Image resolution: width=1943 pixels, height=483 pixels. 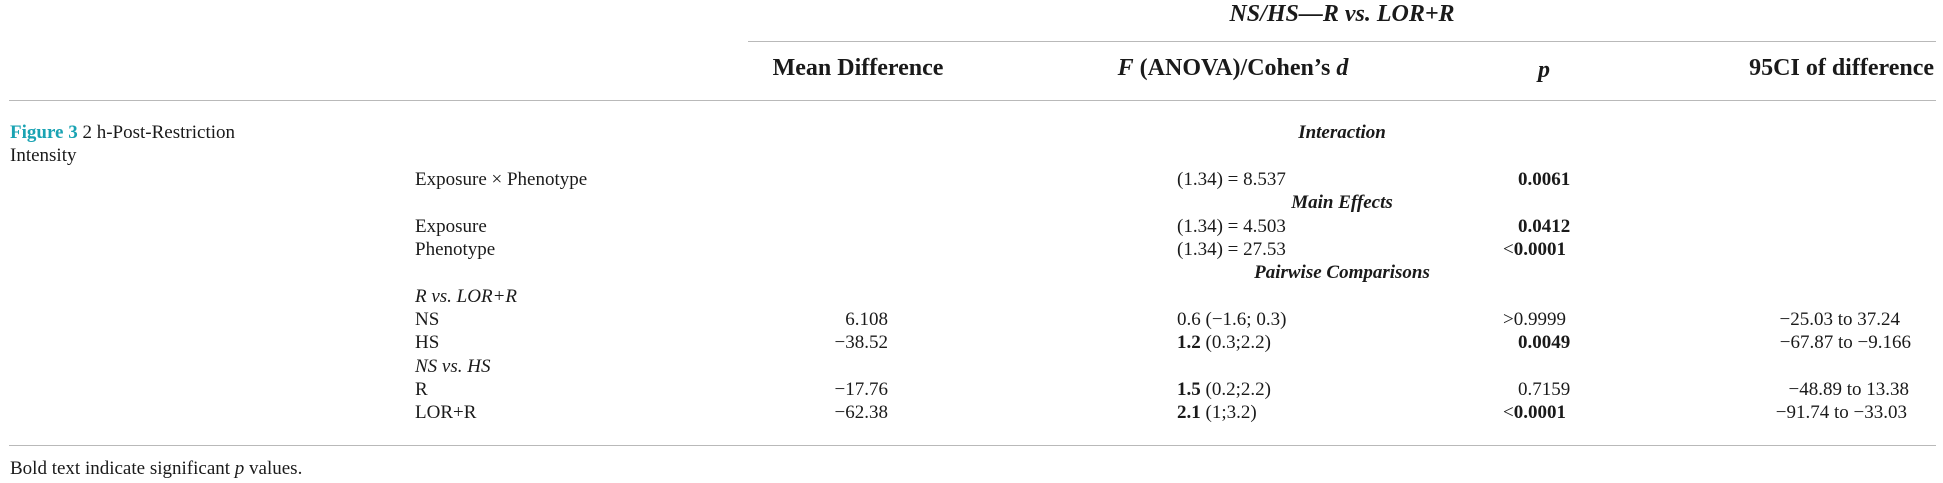 I want to click on row-ns-label: NS, so click(x=427, y=319).